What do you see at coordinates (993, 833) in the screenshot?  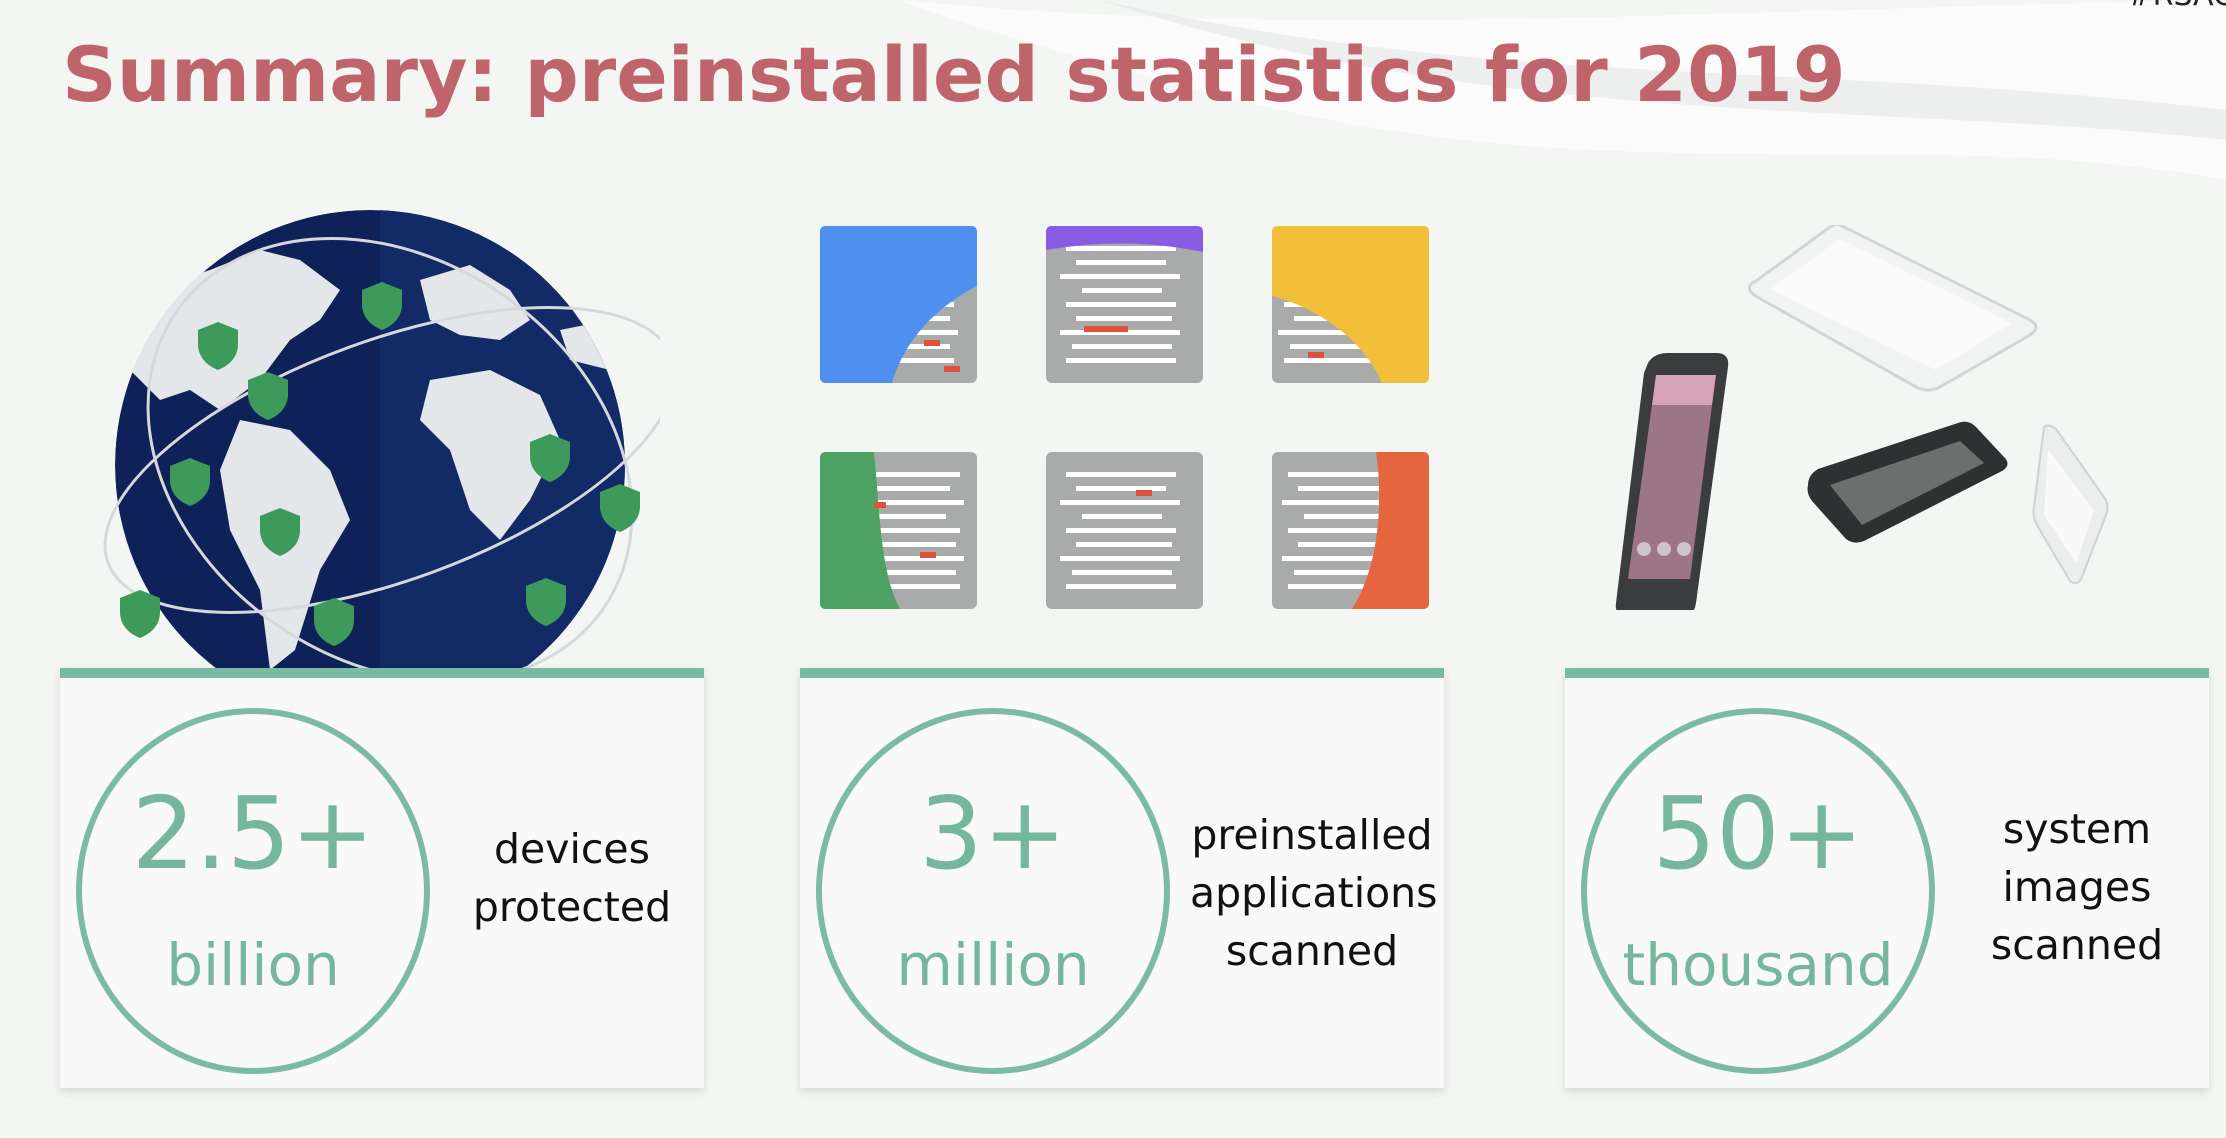 I see `stat-value: 3+` at bounding box center [993, 833].